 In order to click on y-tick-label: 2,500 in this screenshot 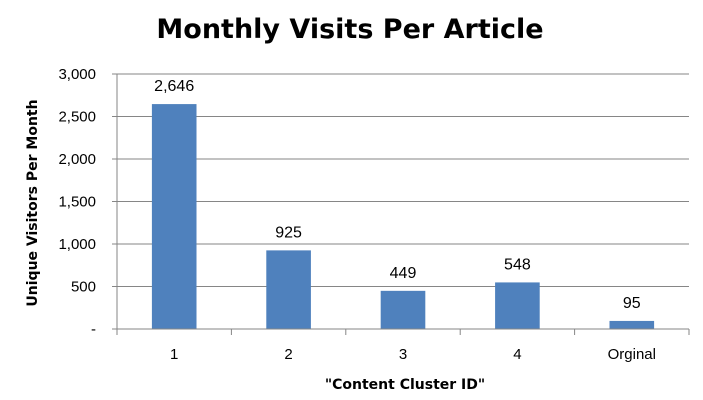, I will do `click(77, 117)`.